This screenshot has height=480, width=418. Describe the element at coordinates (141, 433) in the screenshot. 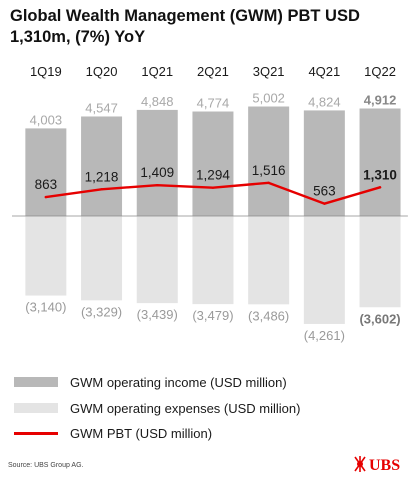

I see `legend-label-pbt: GWM PBT (USD million)` at that location.